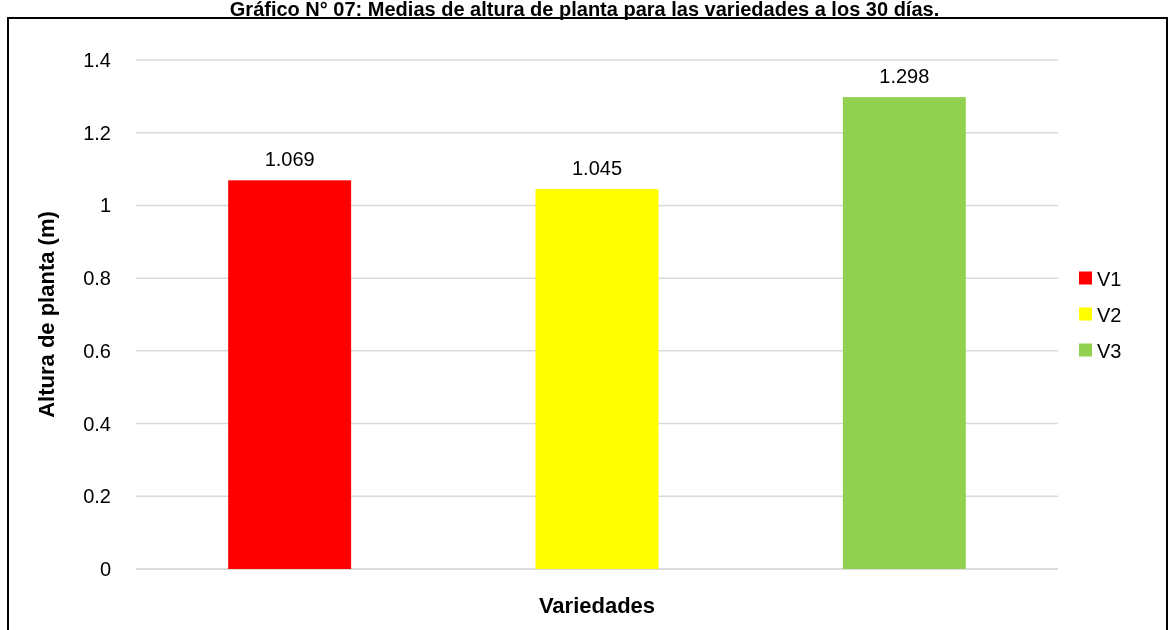 The height and width of the screenshot is (630, 1169). I want to click on y-tick-label: 1.4, so click(97, 60).